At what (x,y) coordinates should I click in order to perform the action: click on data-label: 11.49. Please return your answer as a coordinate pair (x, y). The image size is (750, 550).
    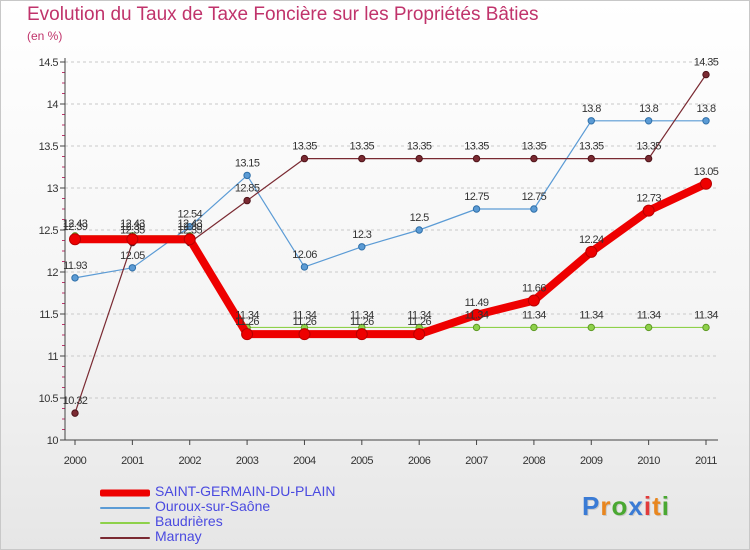
    Looking at the image, I should click on (477, 303).